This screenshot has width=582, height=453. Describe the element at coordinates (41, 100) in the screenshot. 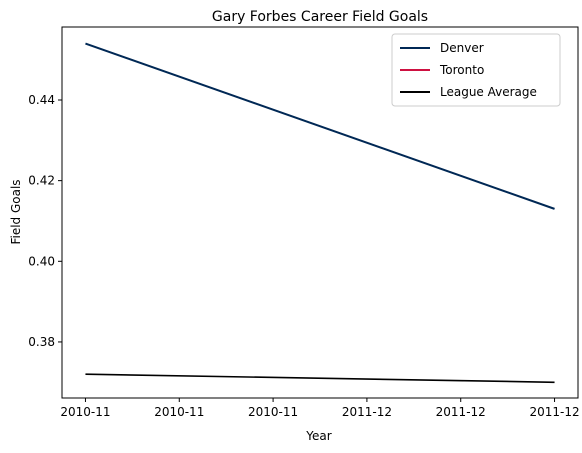

I see `y-tick-label: 0.44` at that location.